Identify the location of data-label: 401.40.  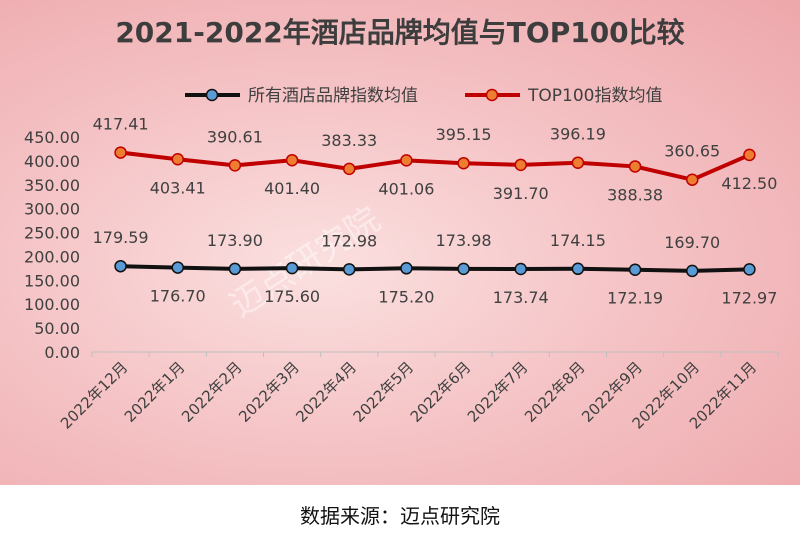
(292, 188).